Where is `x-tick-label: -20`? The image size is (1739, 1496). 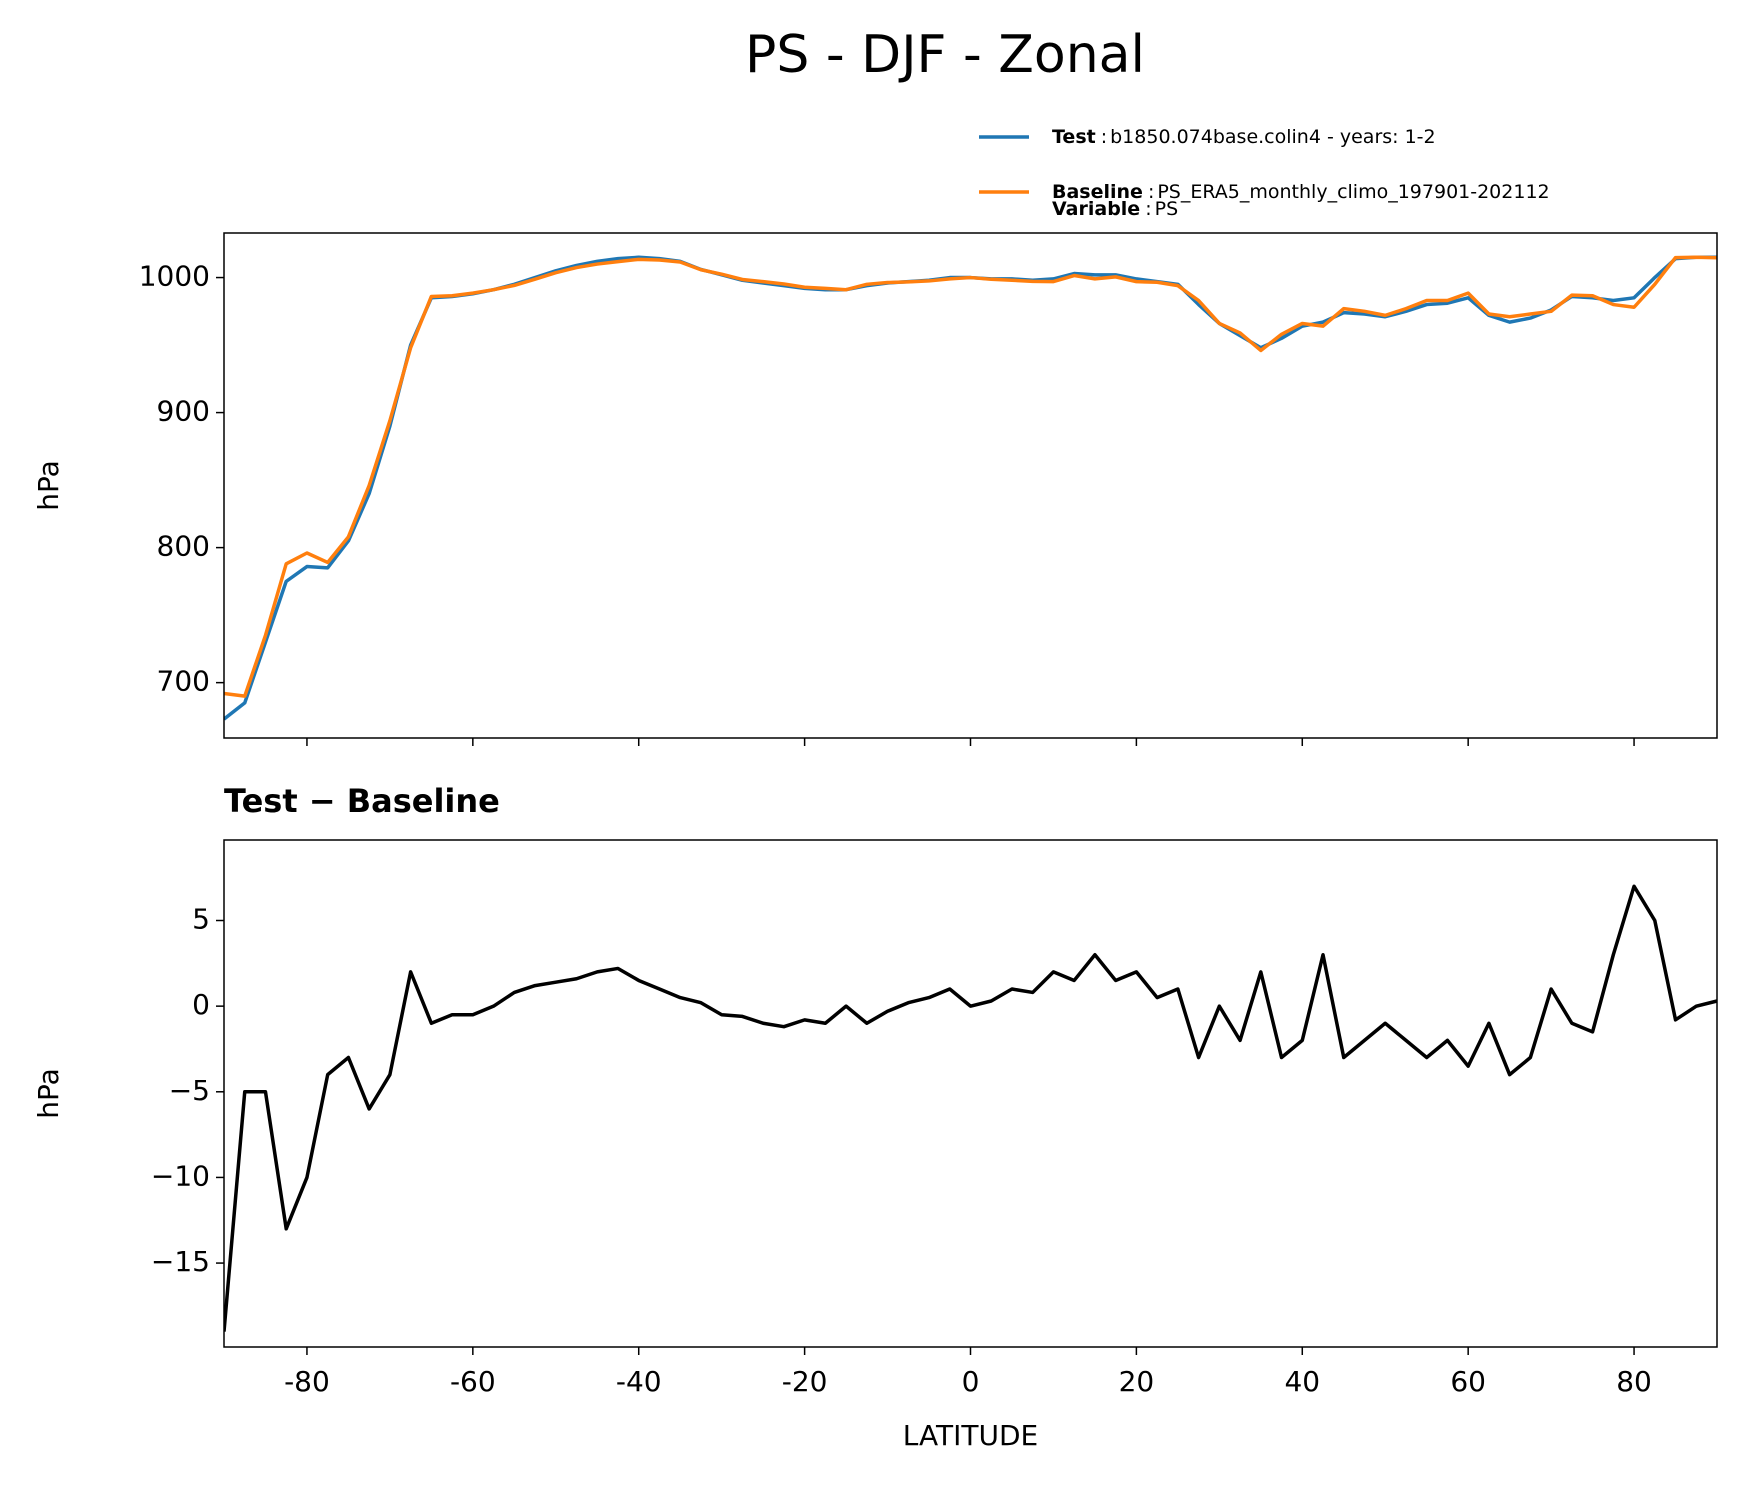 x-tick-label: -20 is located at coordinates (805, 1381).